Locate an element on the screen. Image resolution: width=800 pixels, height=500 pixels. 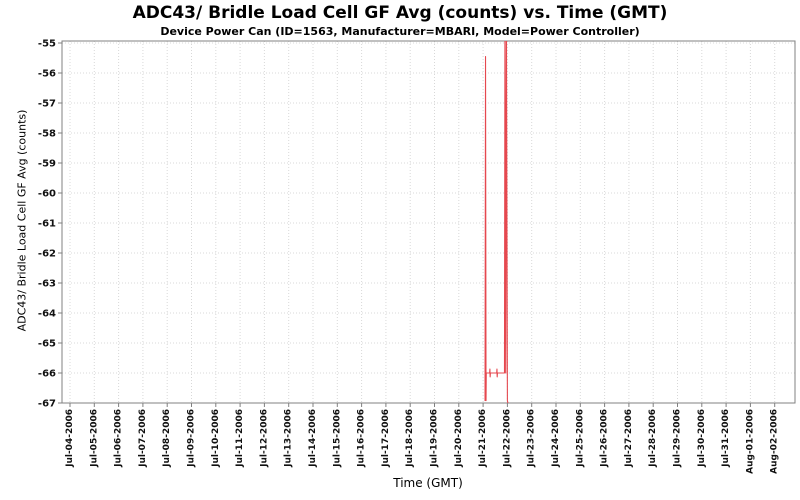
y-tick-label: -64 is located at coordinates (47, 314).